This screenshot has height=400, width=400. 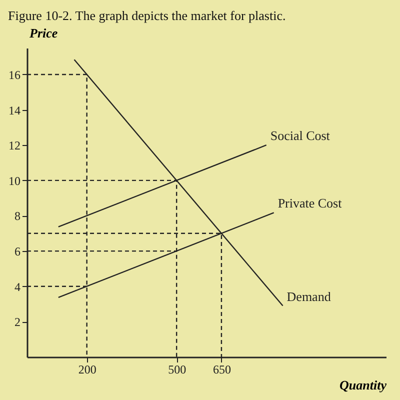 I want to click on y-tick-label: 10, so click(x=14, y=181).